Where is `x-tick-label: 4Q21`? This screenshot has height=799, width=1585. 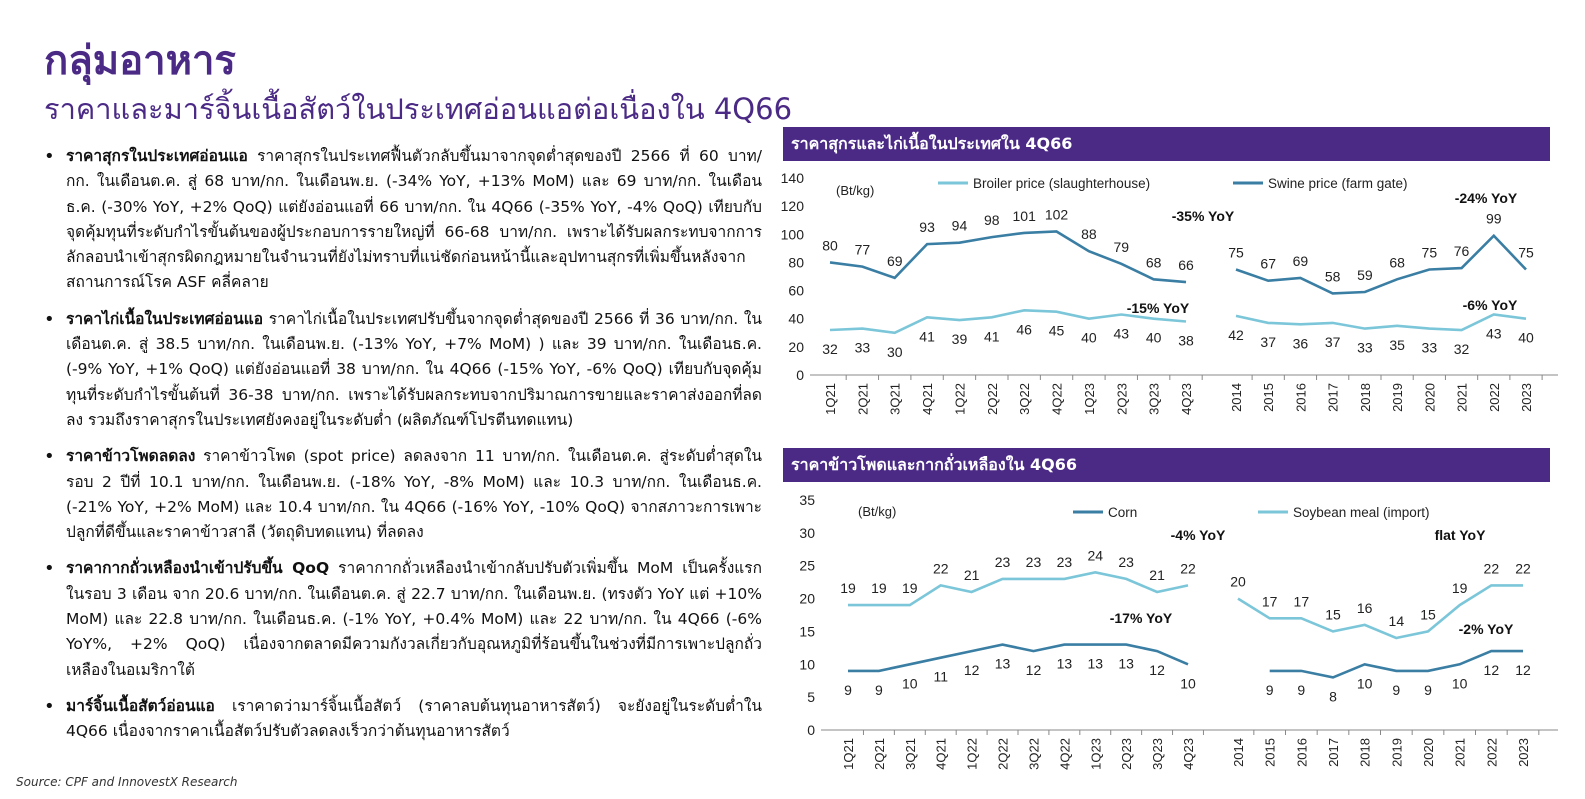 x-tick-label: 4Q21 is located at coordinates (927, 399).